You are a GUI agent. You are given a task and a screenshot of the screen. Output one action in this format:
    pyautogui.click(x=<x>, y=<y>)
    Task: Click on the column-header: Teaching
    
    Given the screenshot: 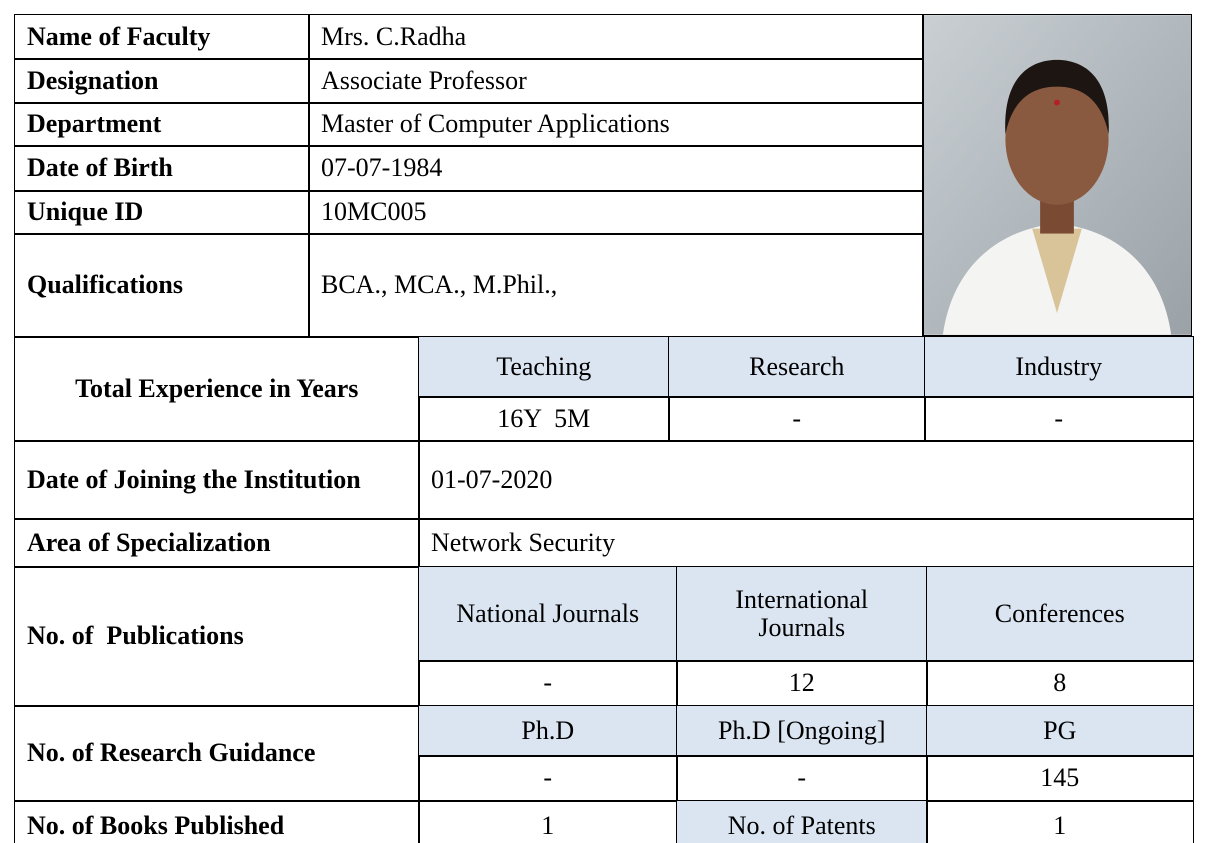 What is the action you would take?
    pyautogui.click(x=544, y=367)
    